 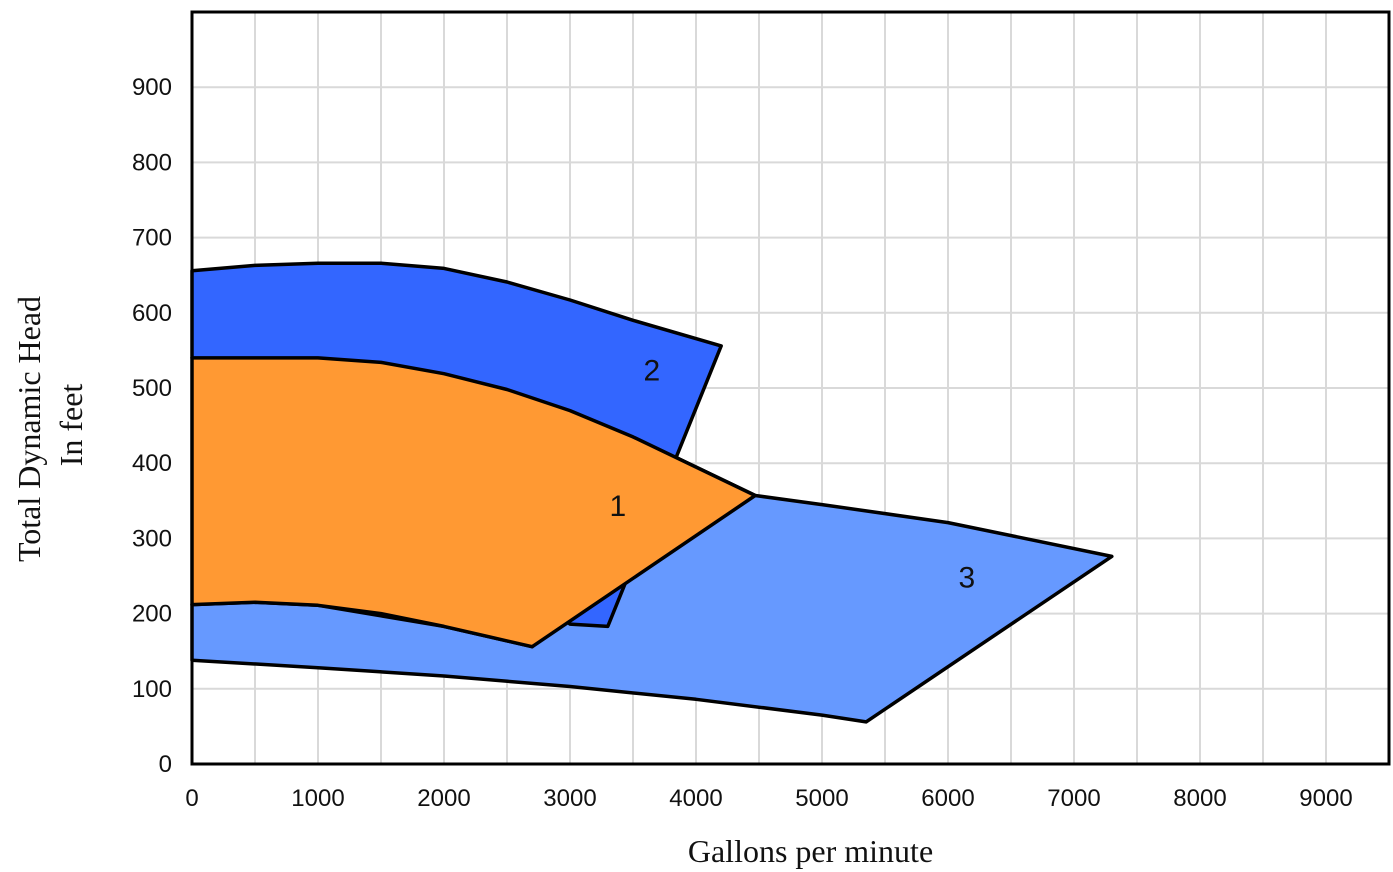 I want to click on y-tick-label: 0, so click(x=165, y=764).